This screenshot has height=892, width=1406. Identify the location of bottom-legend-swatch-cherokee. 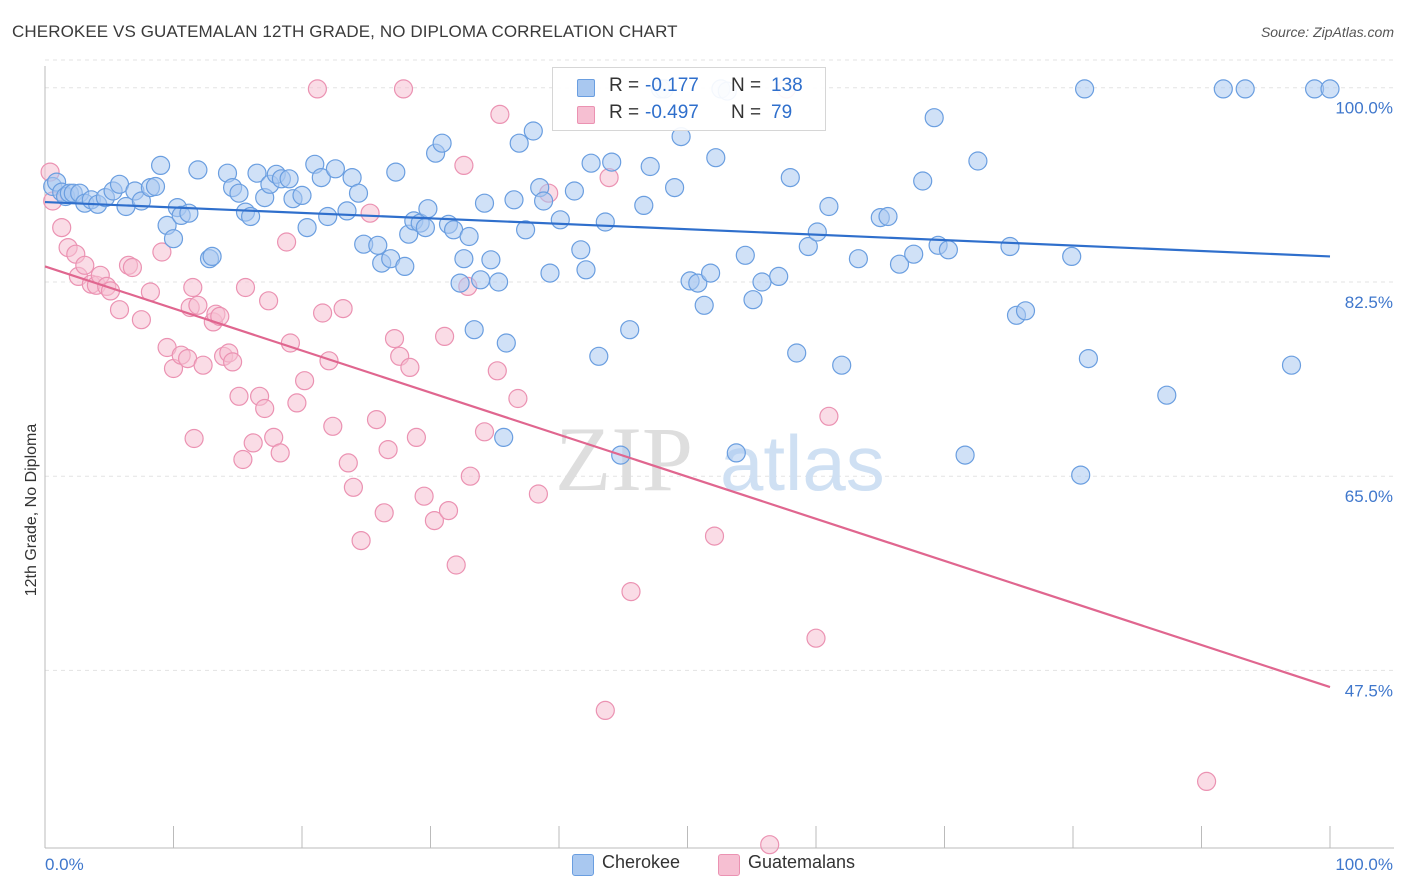
(583, 865).